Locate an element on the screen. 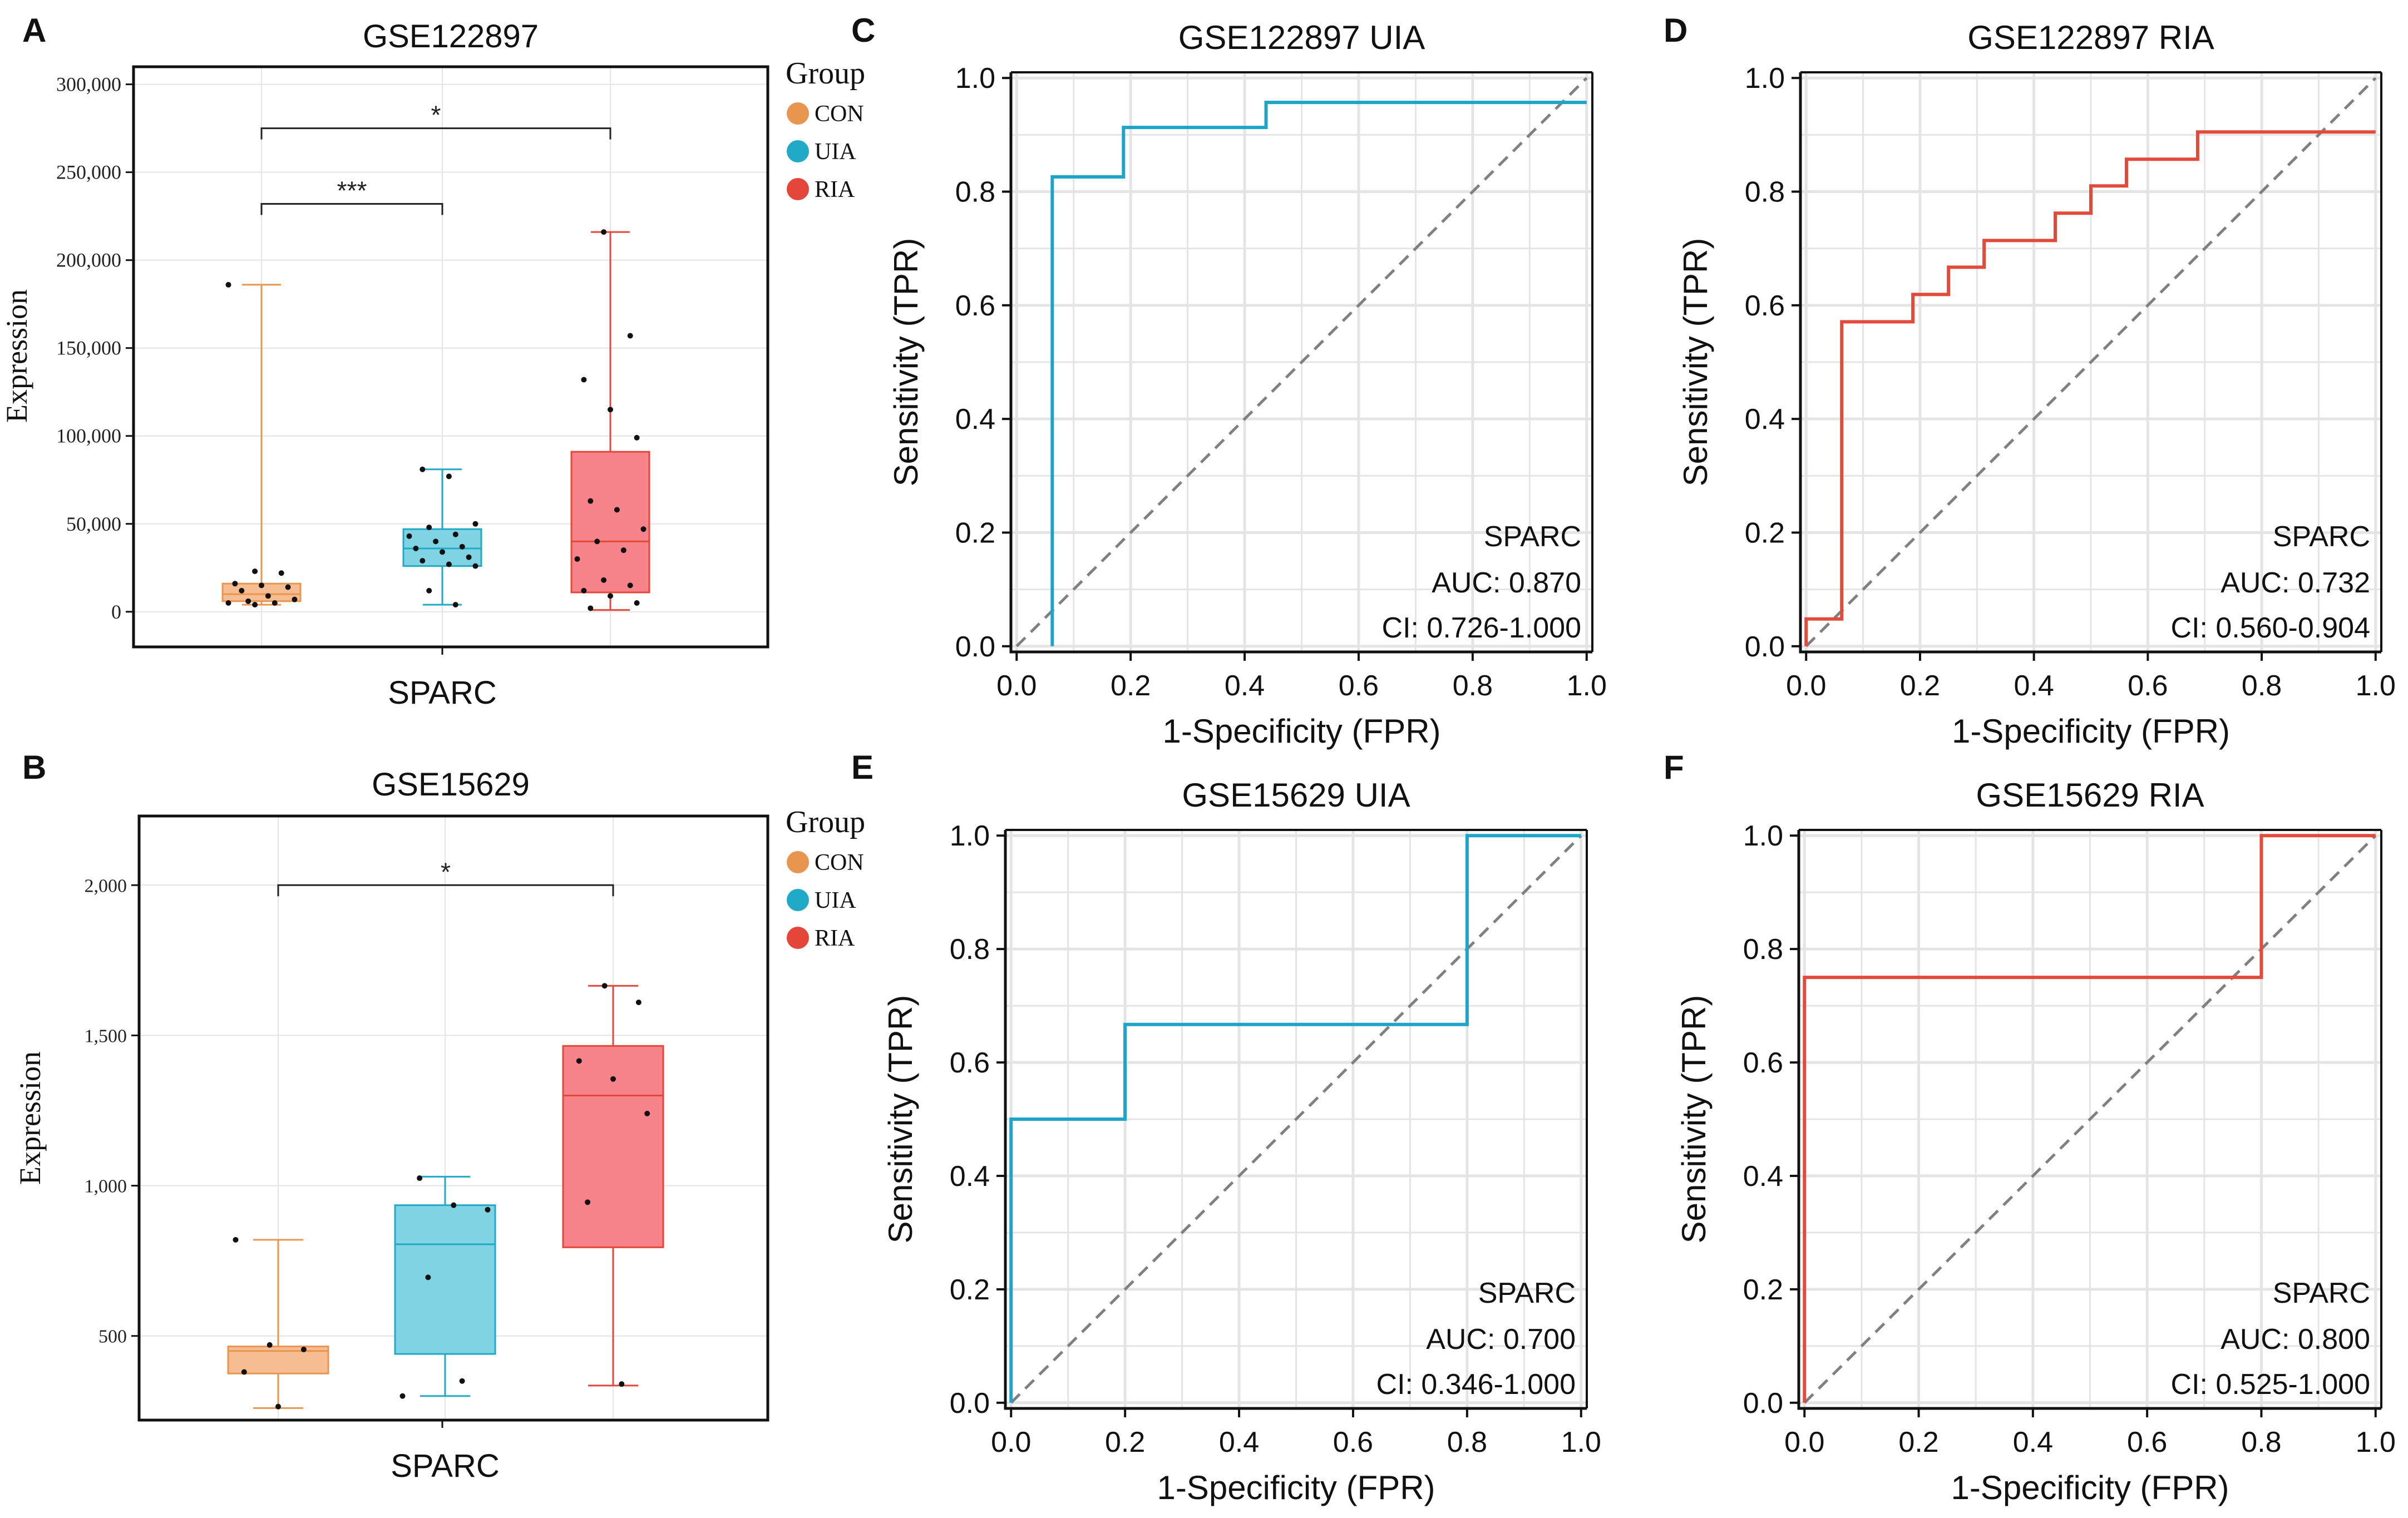 The height and width of the screenshot is (1518, 2408). legend-swatch-con is located at coordinates (798, 862).